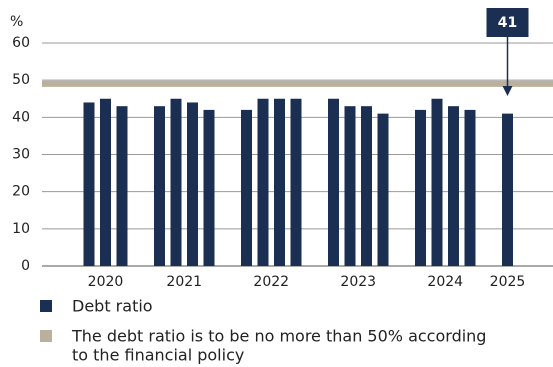  What do you see at coordinates (21, 192) in the screenshot?
I see `y-tick-label: 20` at bounding box center [21, 192].